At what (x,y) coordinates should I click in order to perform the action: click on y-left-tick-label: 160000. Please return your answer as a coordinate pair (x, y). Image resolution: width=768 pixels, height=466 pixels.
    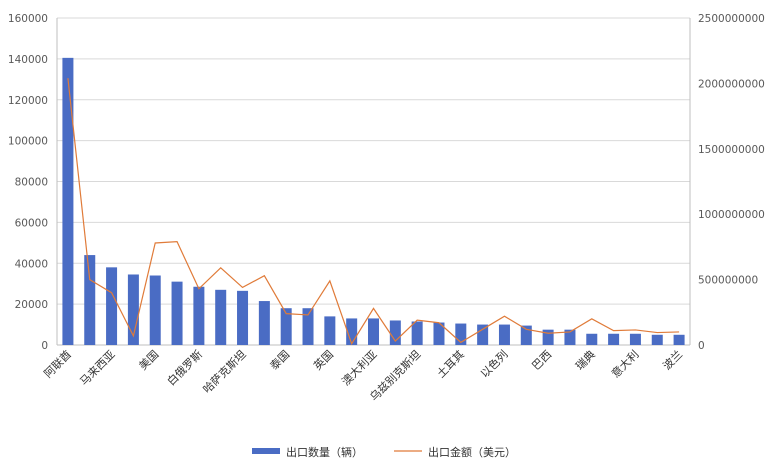
    Looking at the image, I should click on (28, 19).